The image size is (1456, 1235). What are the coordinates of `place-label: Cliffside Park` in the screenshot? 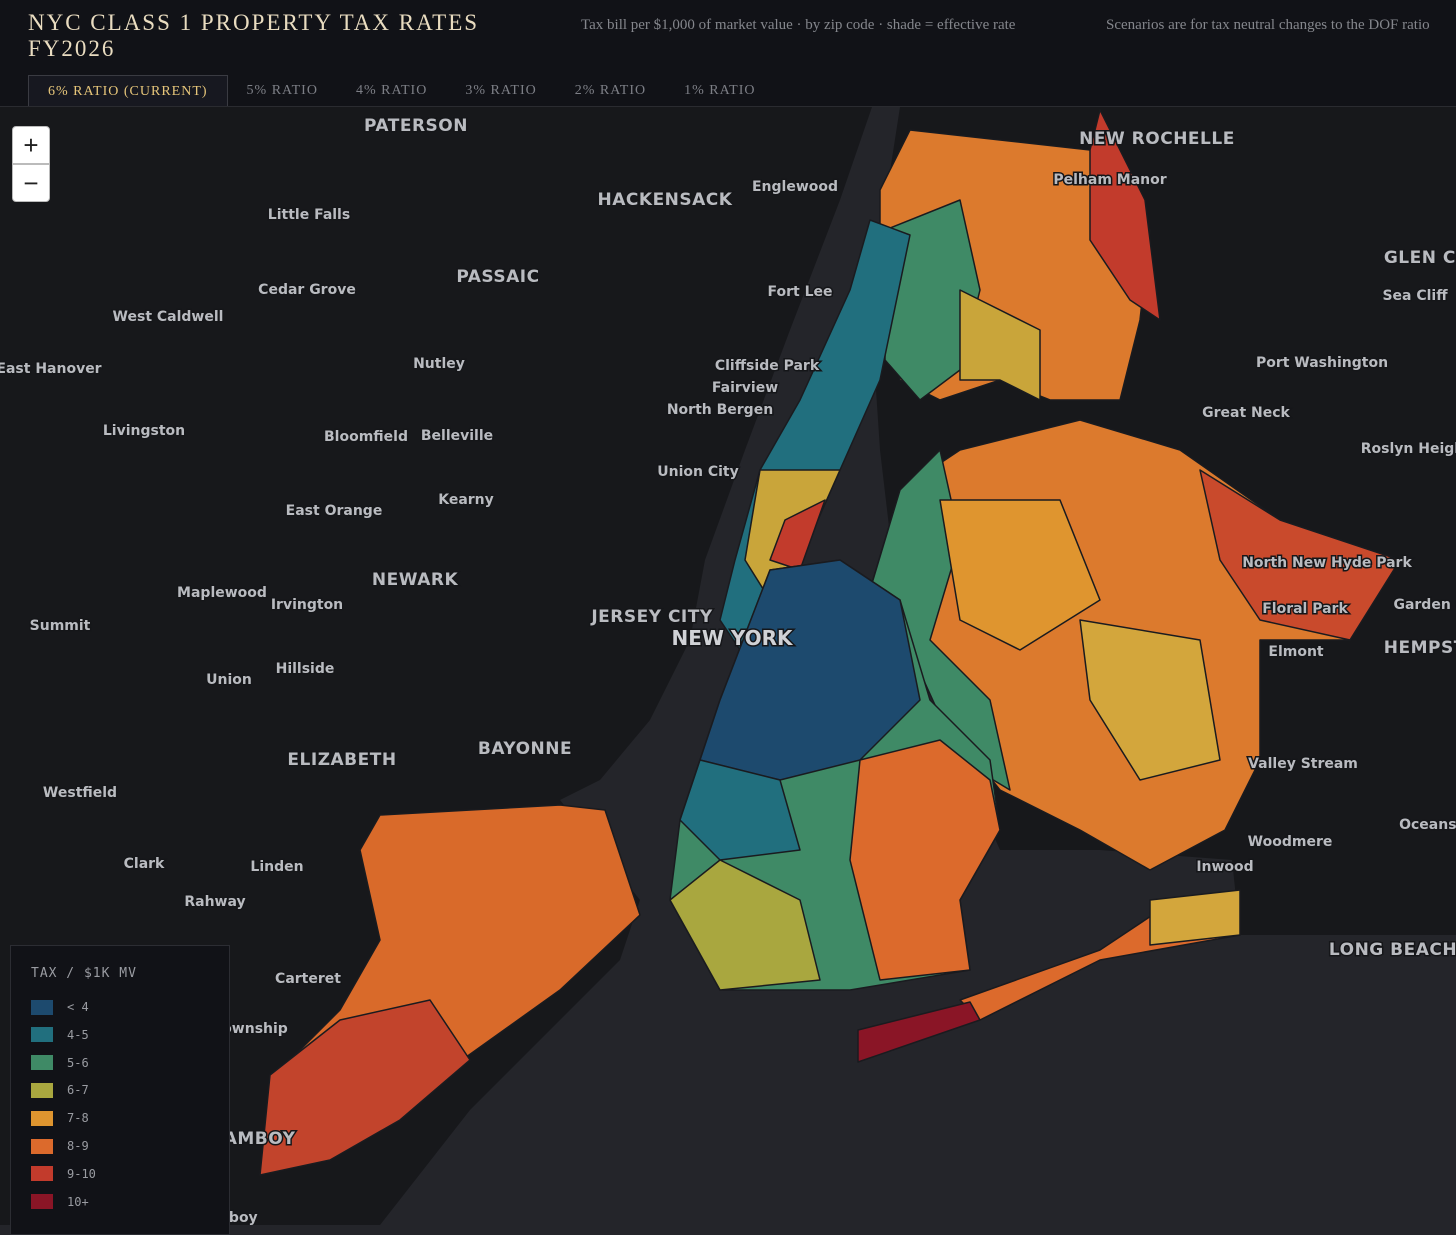 It's located at (767, 366).